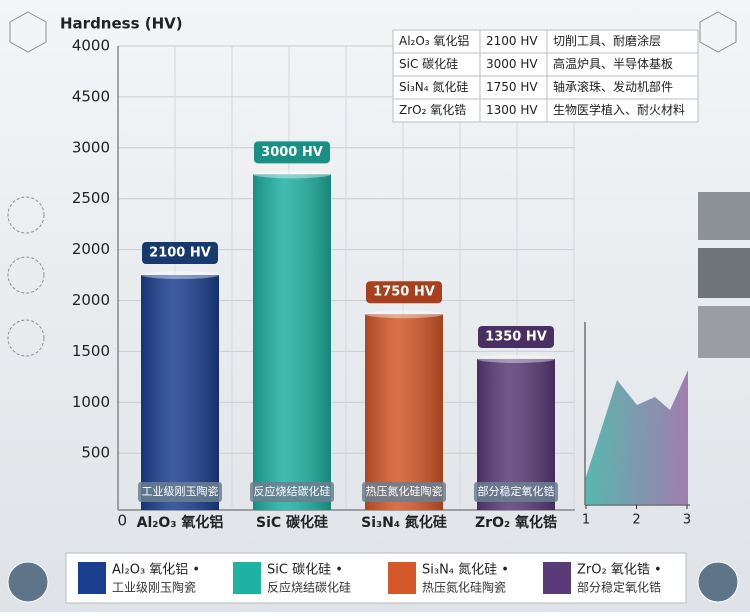 This screenshot has height=616, width=750. Describe the element at coordinates (91, 351) in the screenshot. I see `y-tick-label: 1500` at that location.